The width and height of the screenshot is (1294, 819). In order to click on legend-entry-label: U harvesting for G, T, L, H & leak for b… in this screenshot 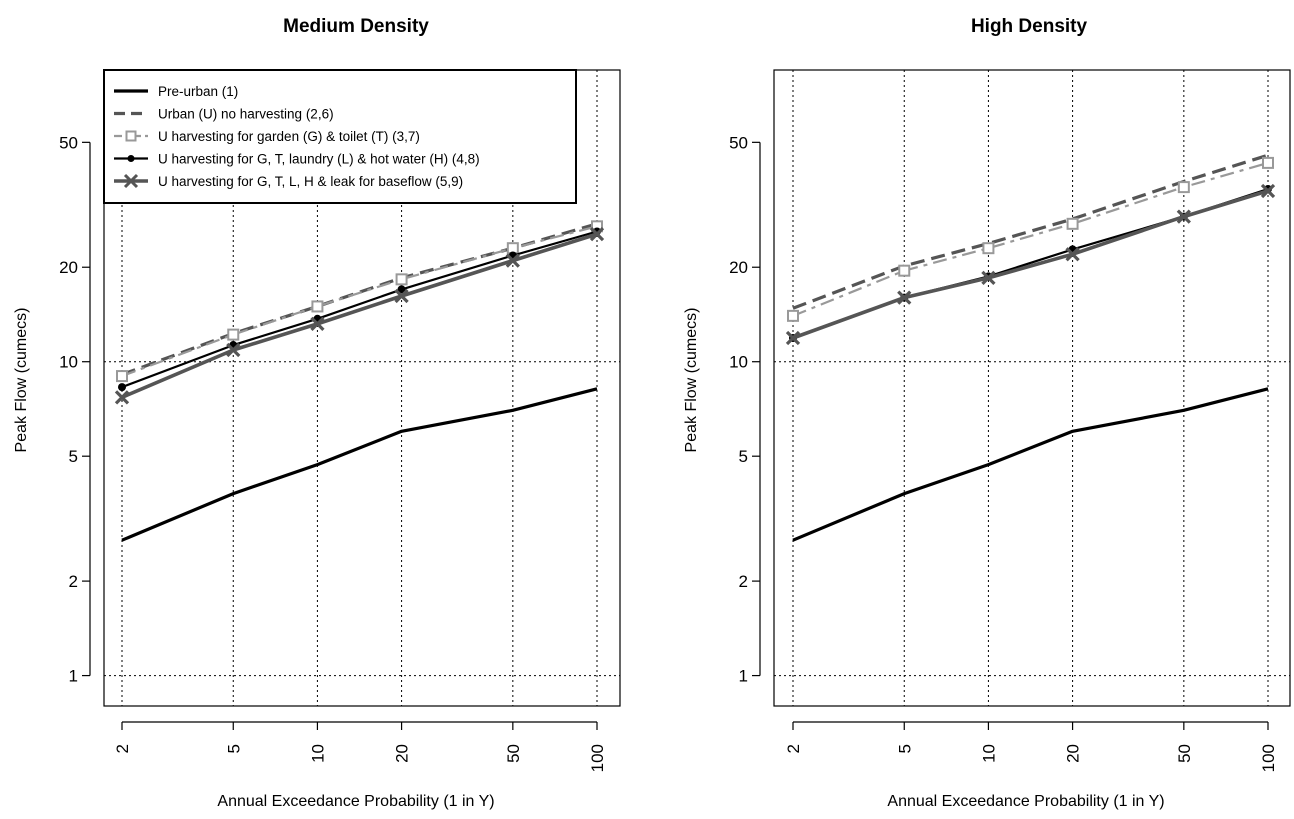, I will do `click(310, 181)`.